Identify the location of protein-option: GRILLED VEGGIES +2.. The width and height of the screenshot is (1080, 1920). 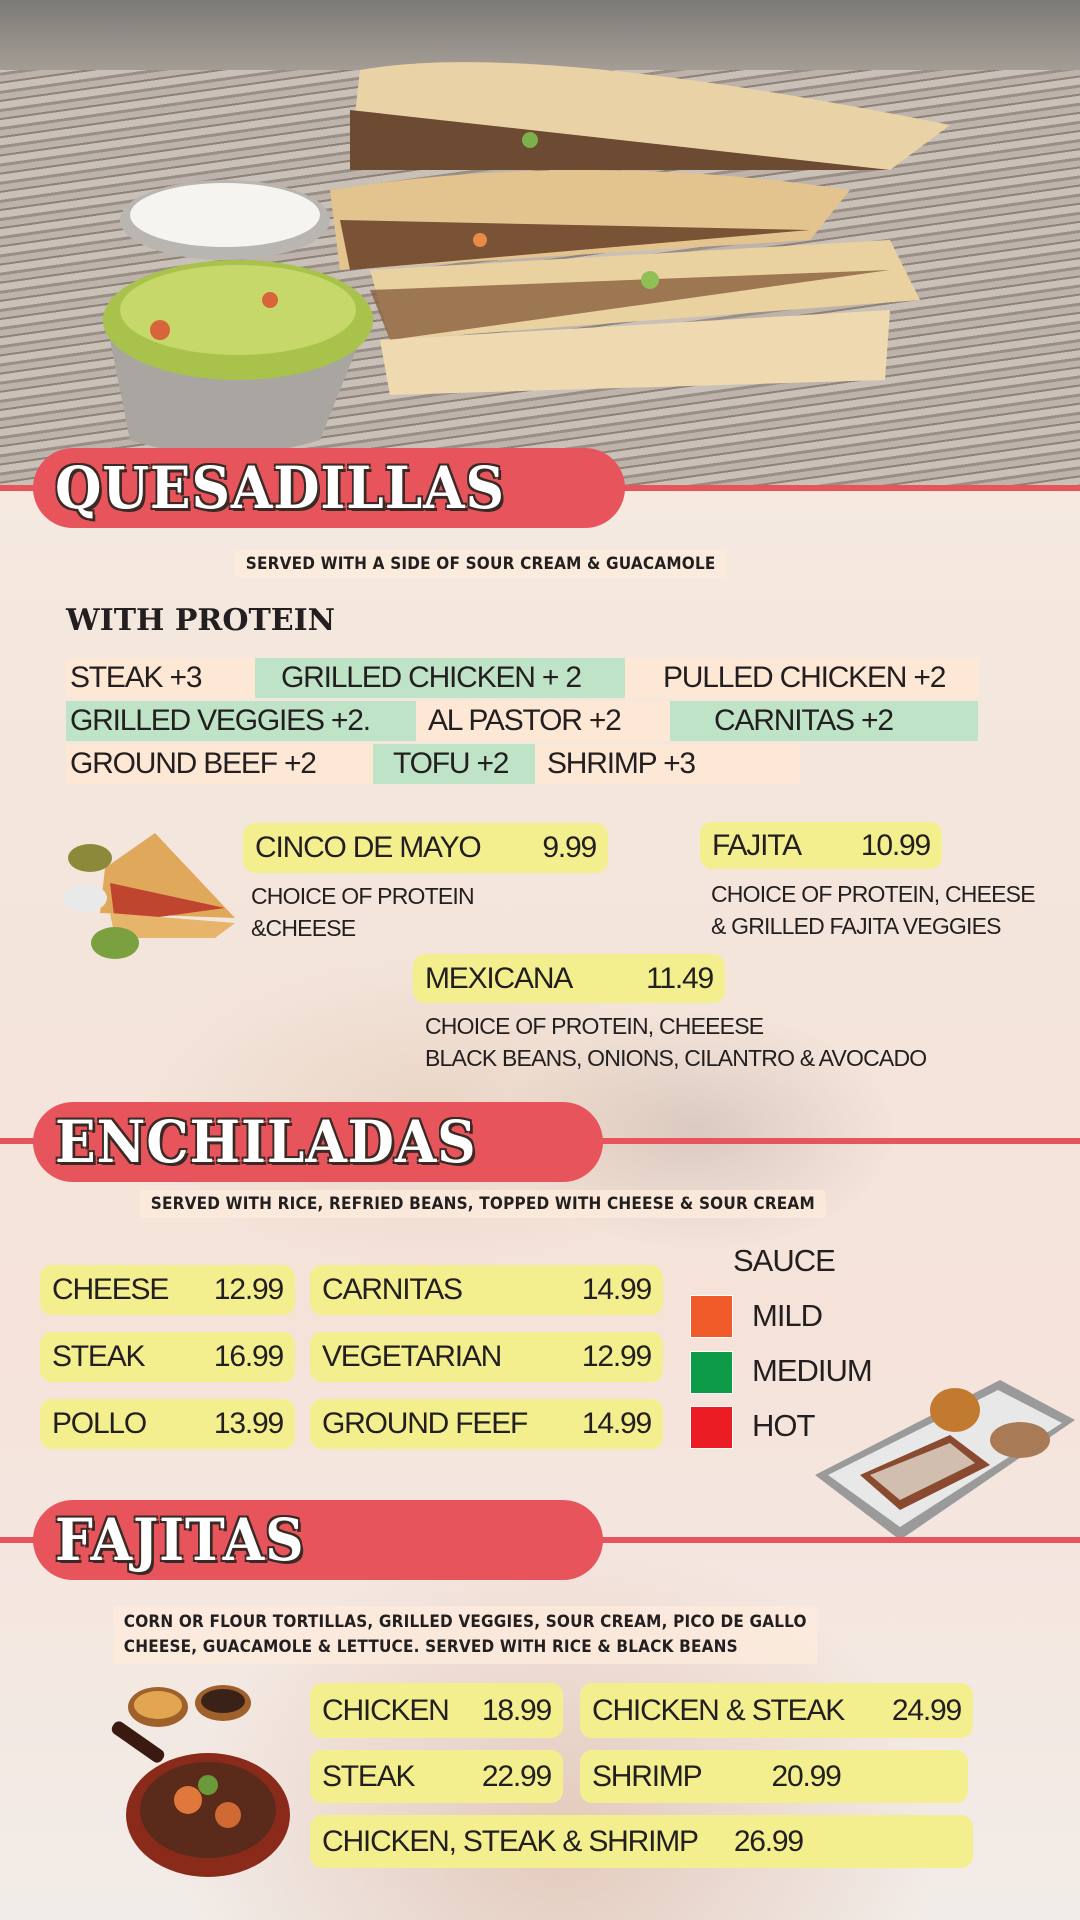
(241, 721).